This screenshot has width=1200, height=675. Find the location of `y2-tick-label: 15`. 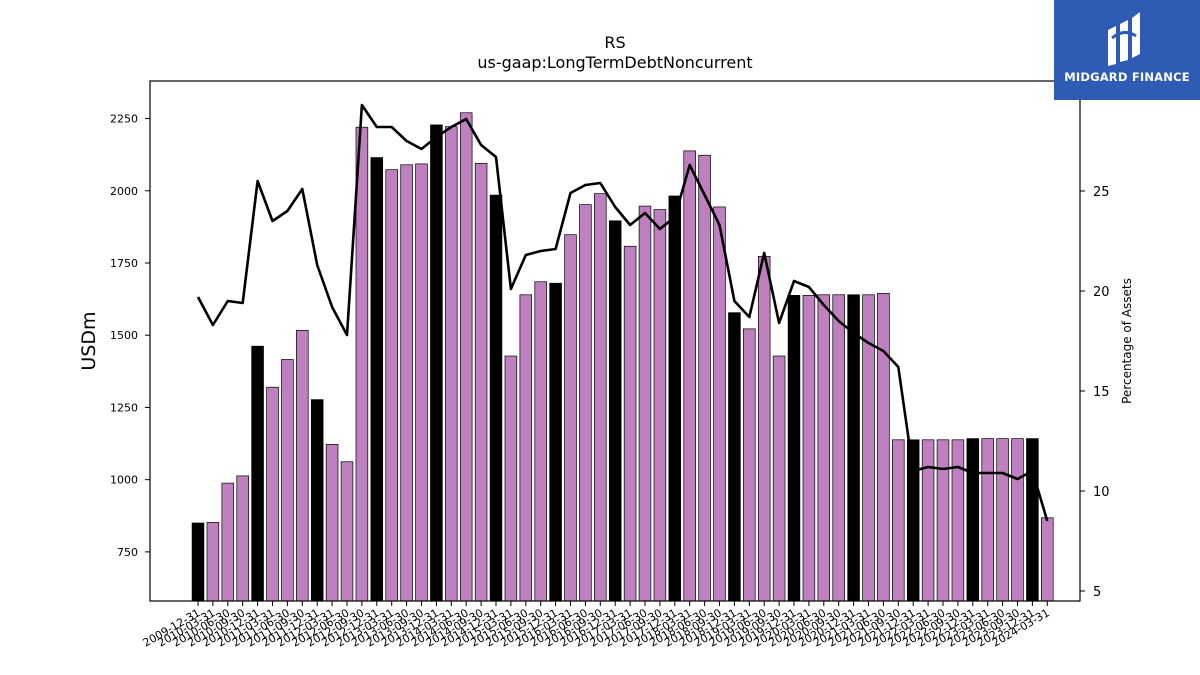

y2-tick-label: 15 is located at coordinates (1101, 392).